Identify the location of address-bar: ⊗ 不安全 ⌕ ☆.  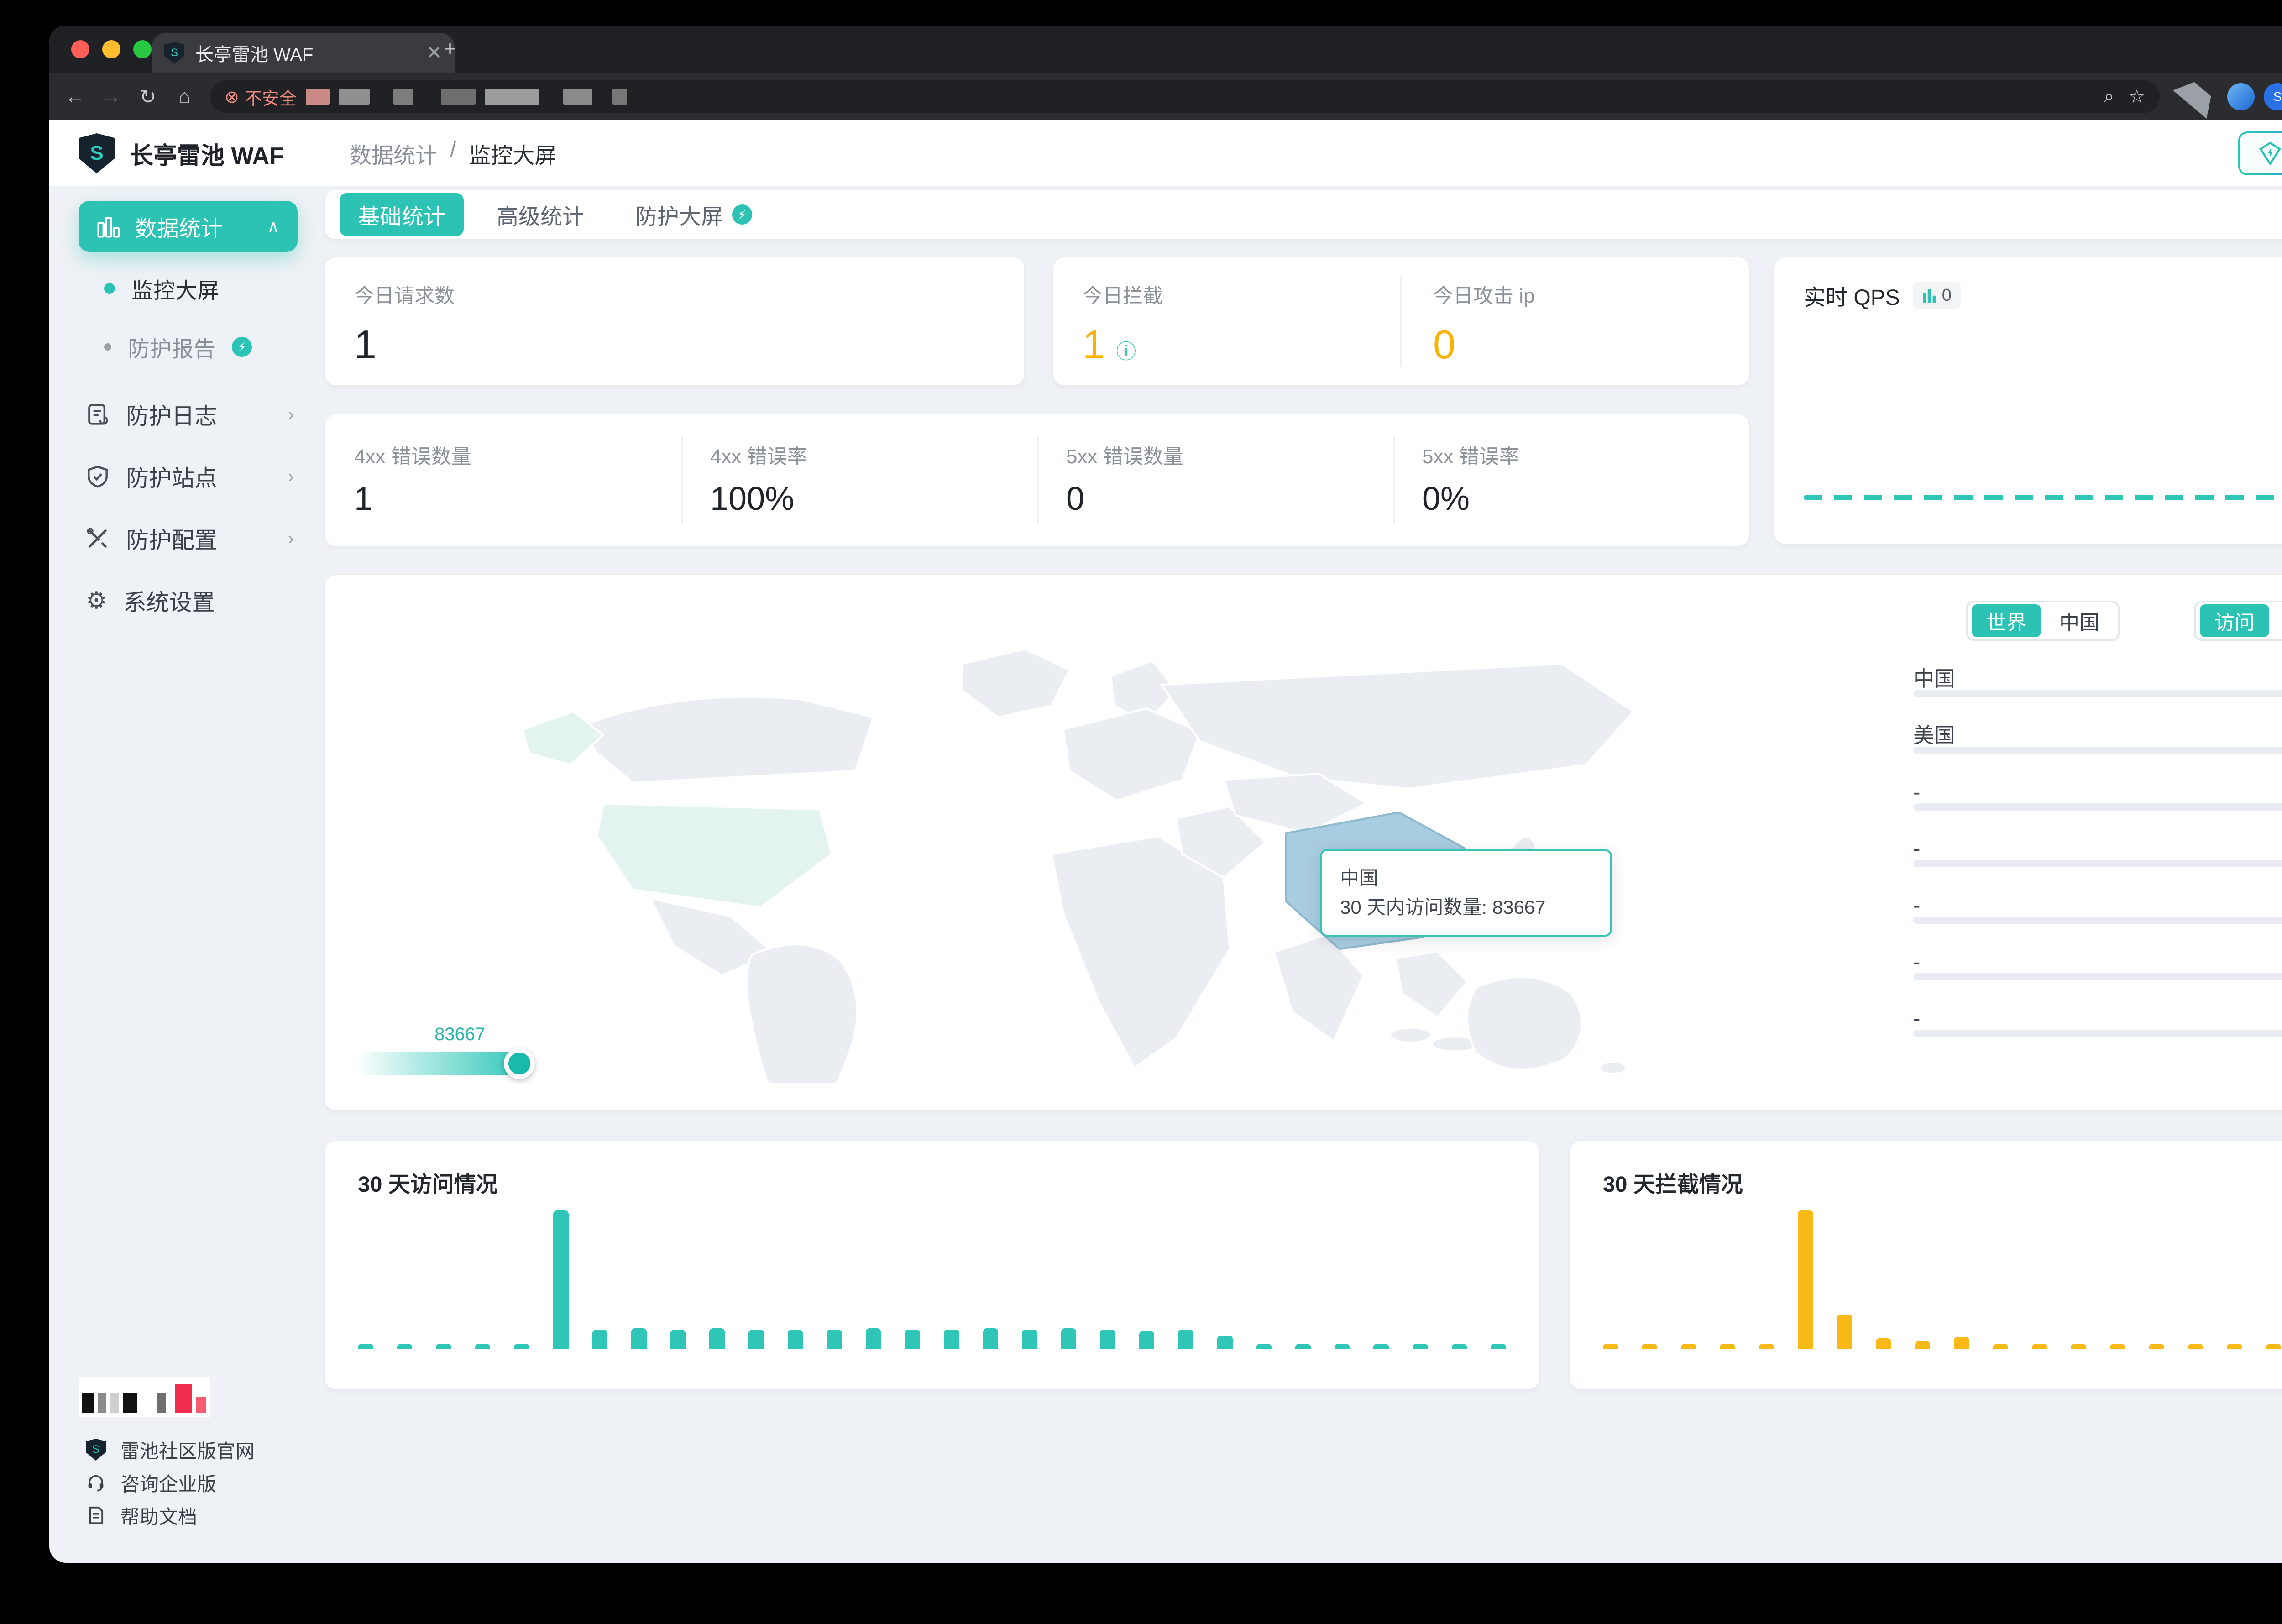
(1185, 96).